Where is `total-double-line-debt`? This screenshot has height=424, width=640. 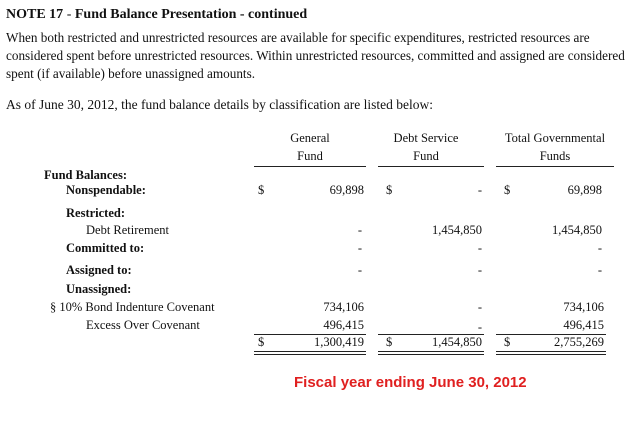 total-double-line-debt is located at coordinates (431, 353).